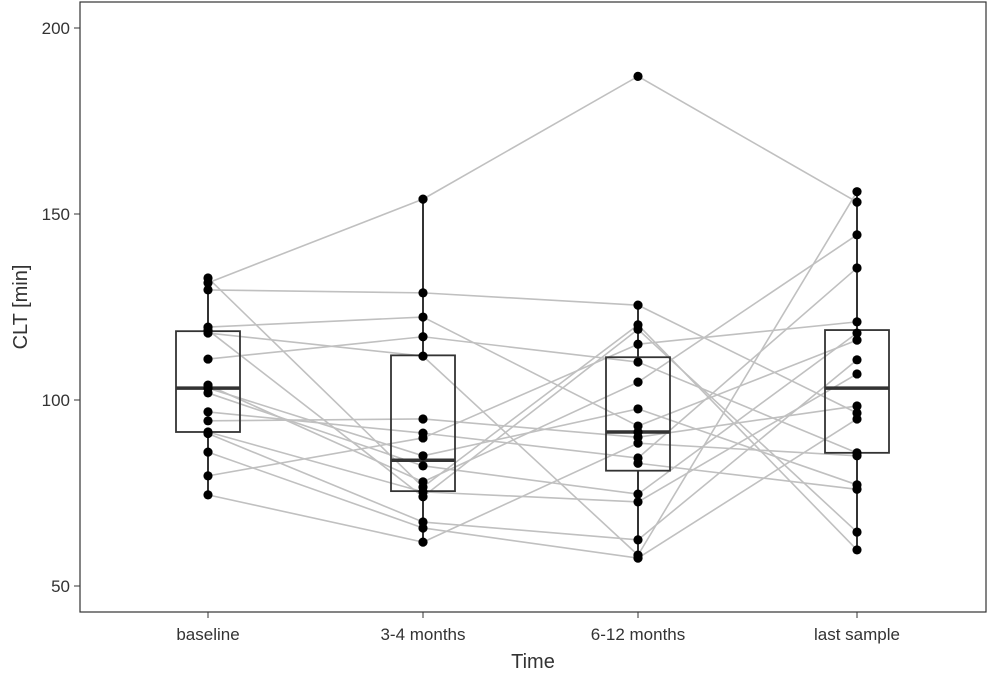 Image resolution: width=989 pixels, height=677 pixels. I want to click on y-tick-label: 50, so click(60, 586).